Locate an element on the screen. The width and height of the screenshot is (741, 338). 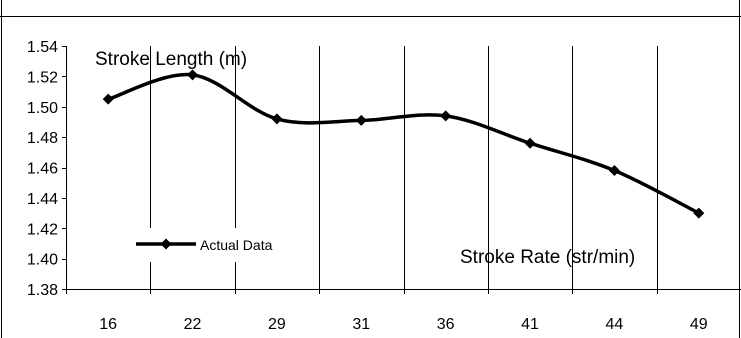
x-tick-label-0: 16 is located at coordinates (108, 324).